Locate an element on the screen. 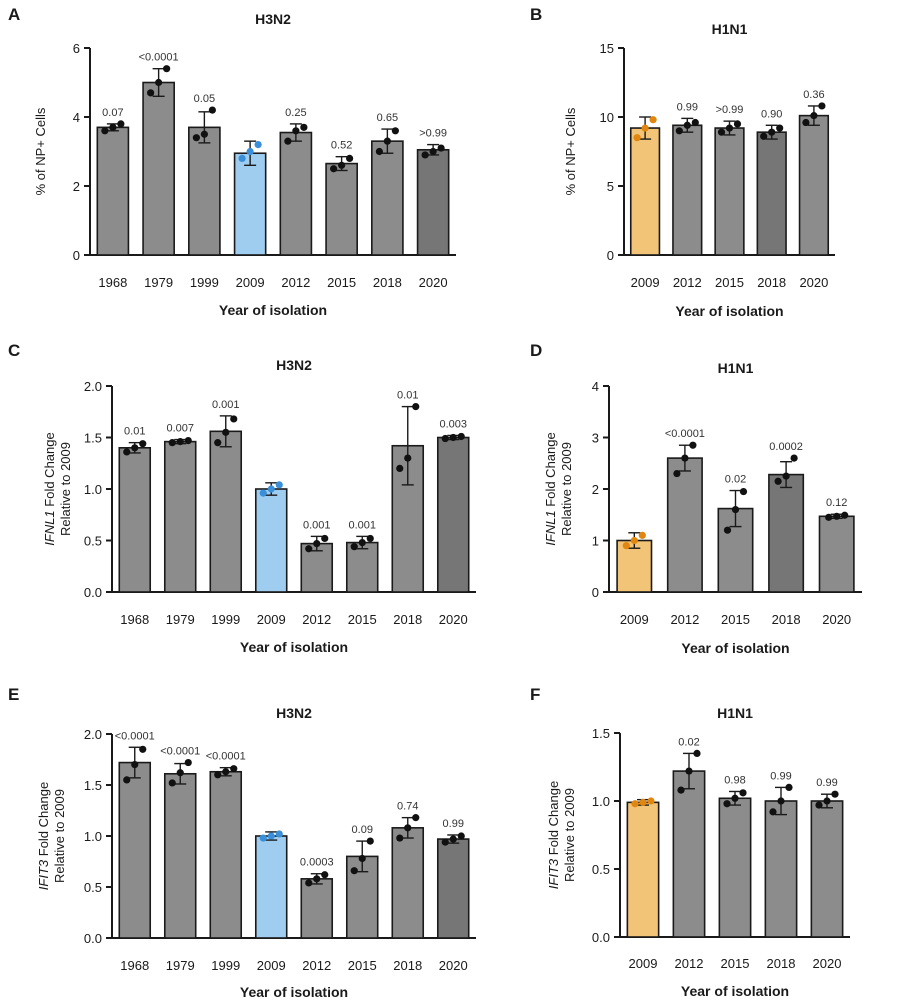 The image size is (912, 1000). x-tick-label: 2012 is located at coordinates (295, 282).